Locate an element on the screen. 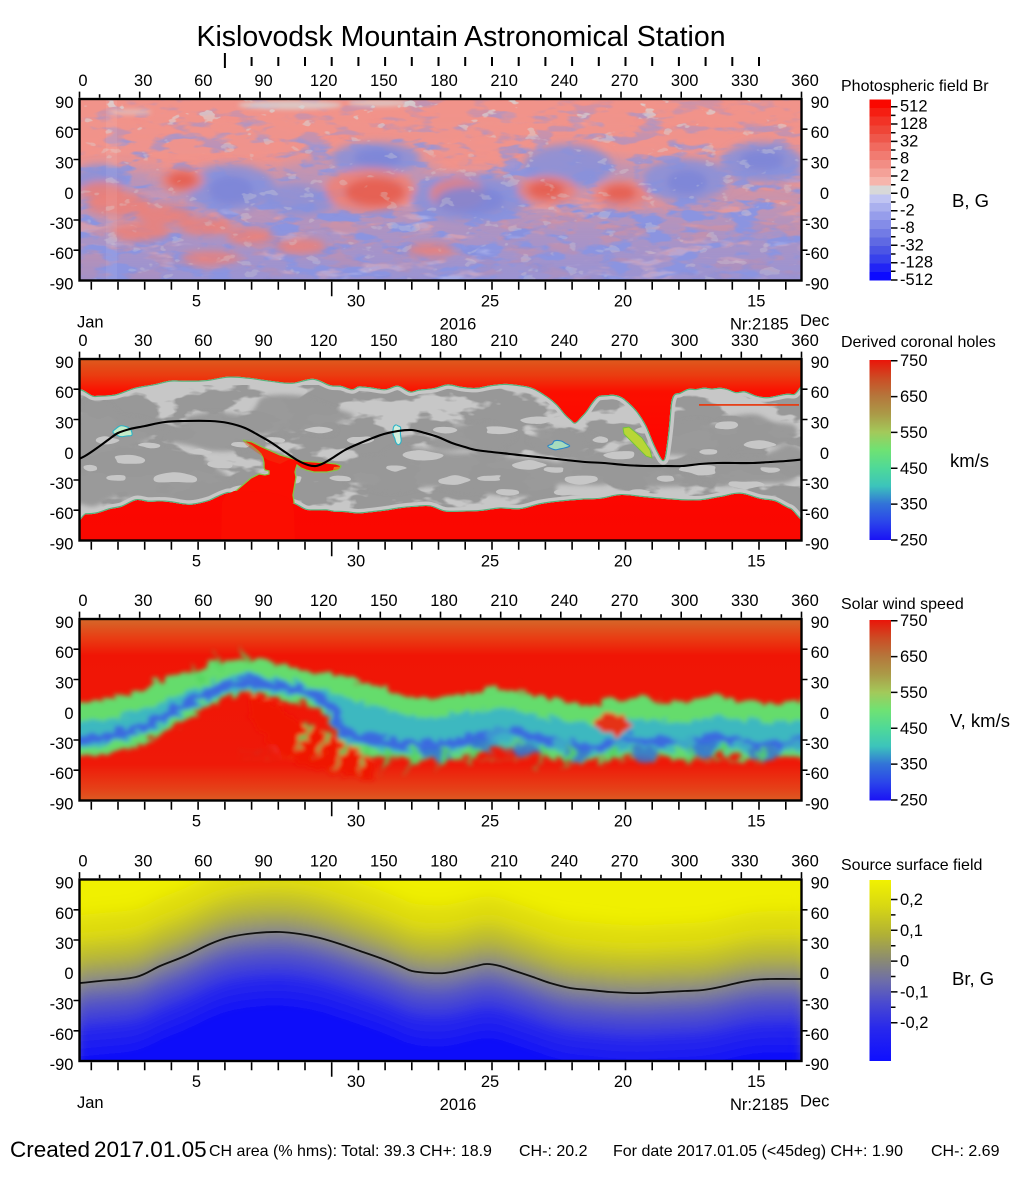 The width and height of the screenshot is (1020, 1177). svg-text: 360 is located at coordinates (805, 862).